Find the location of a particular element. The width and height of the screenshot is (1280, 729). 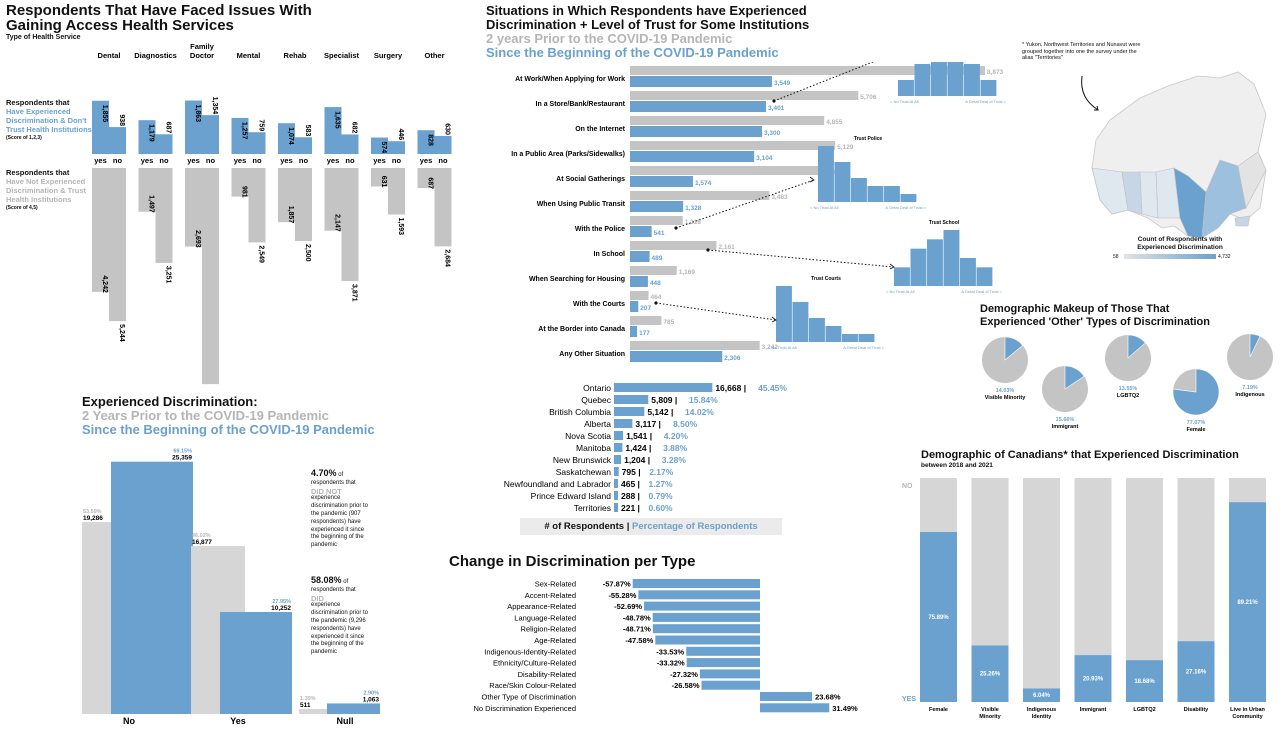

bar-prince-edward-island is located at coordinates (616, 495).